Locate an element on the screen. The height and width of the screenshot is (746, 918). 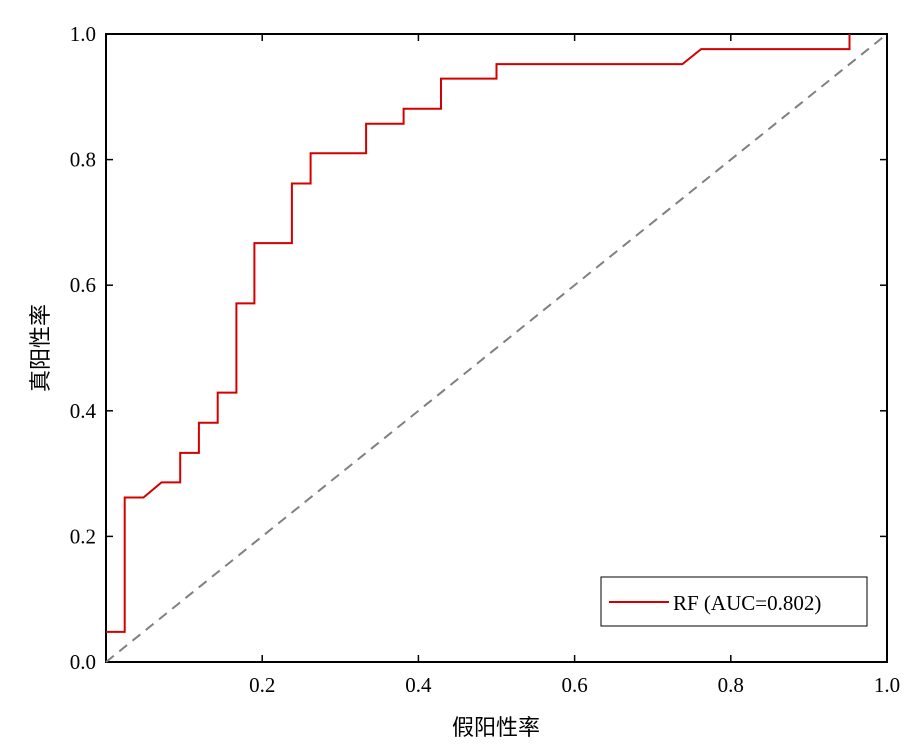
x-tick-label: 0.4 is located at coordinates (418, 685).